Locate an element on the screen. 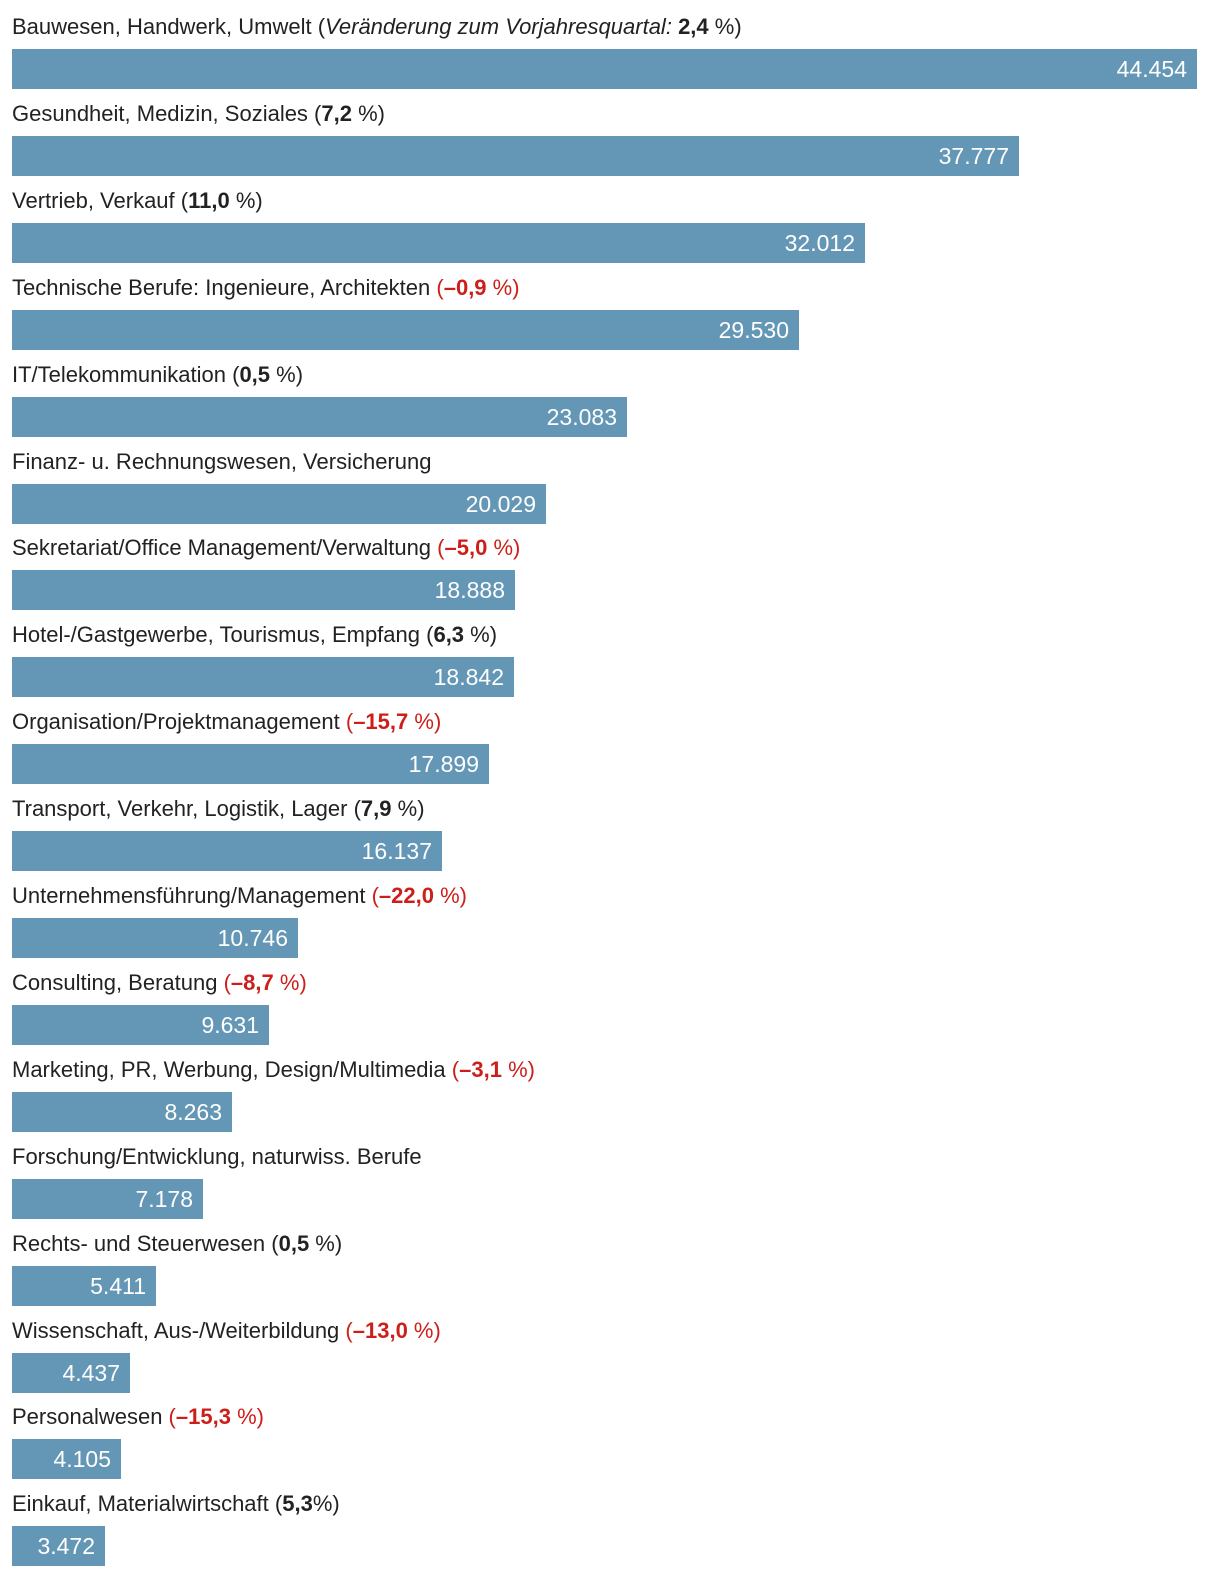  bar: 4.105 is located at coordinates (66, 1459).